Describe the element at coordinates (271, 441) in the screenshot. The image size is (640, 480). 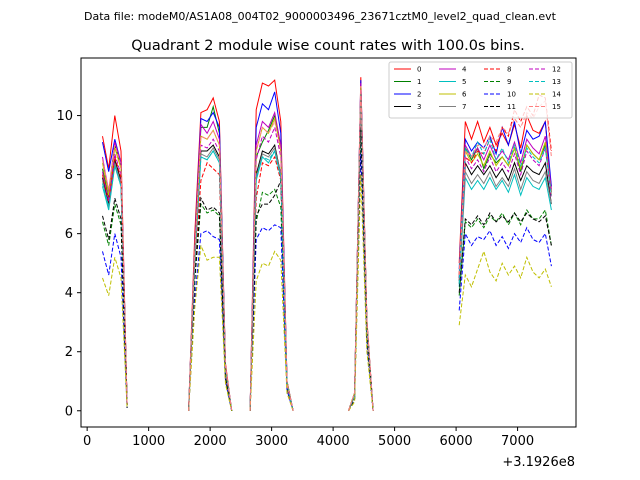
I see `x-tick-label: 3000` at that location.